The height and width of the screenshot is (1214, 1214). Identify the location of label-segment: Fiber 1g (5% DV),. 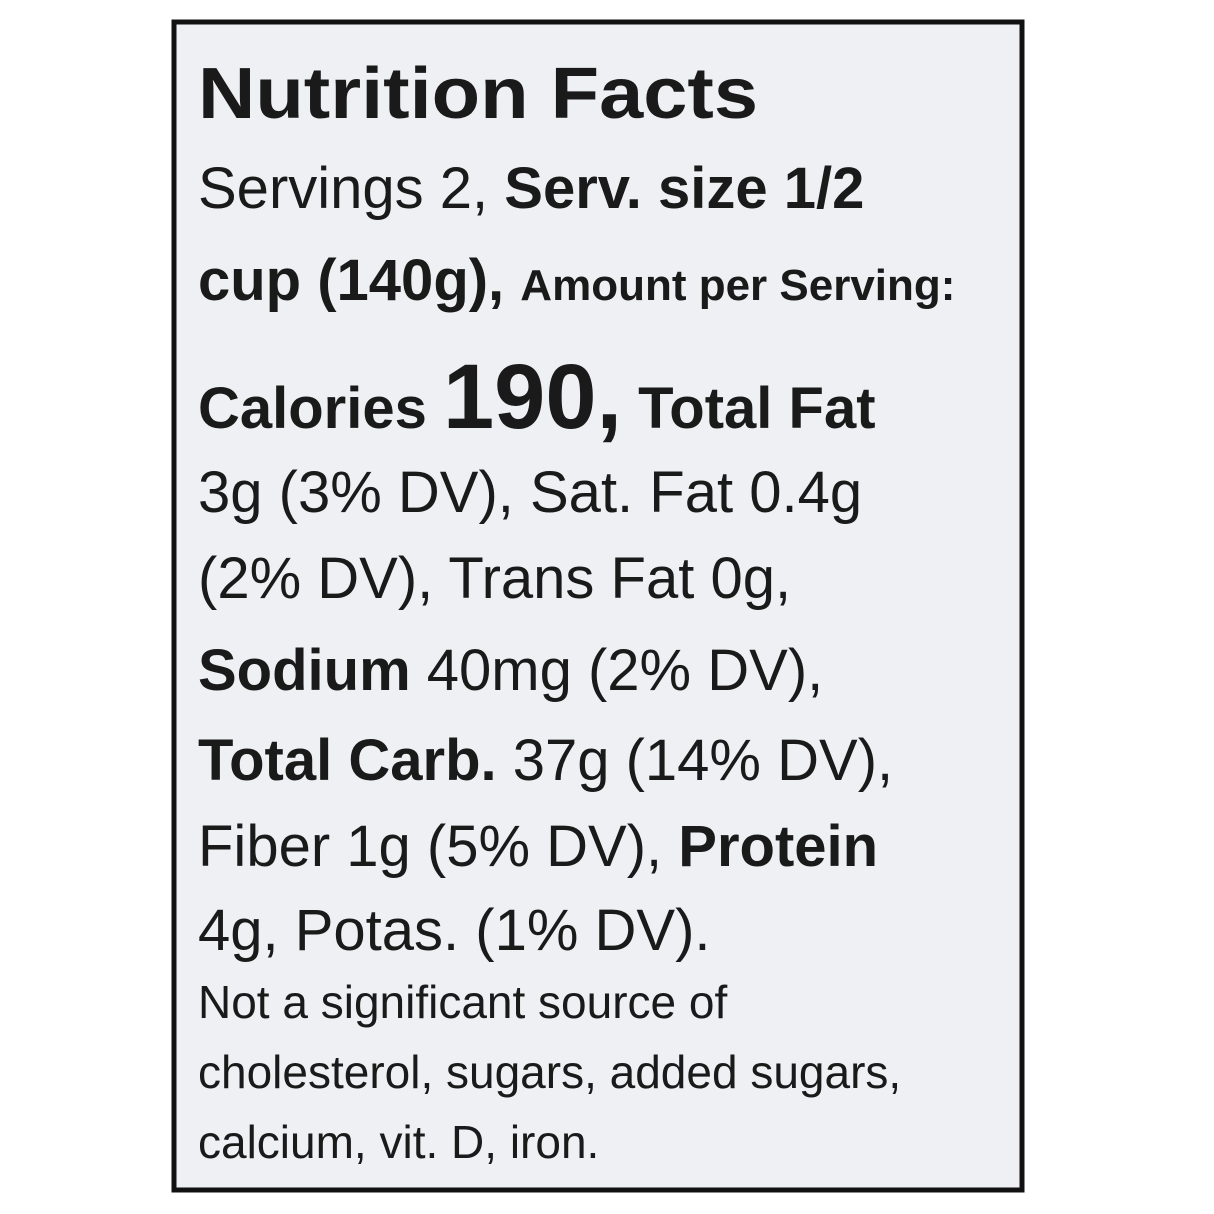
(438, 846).